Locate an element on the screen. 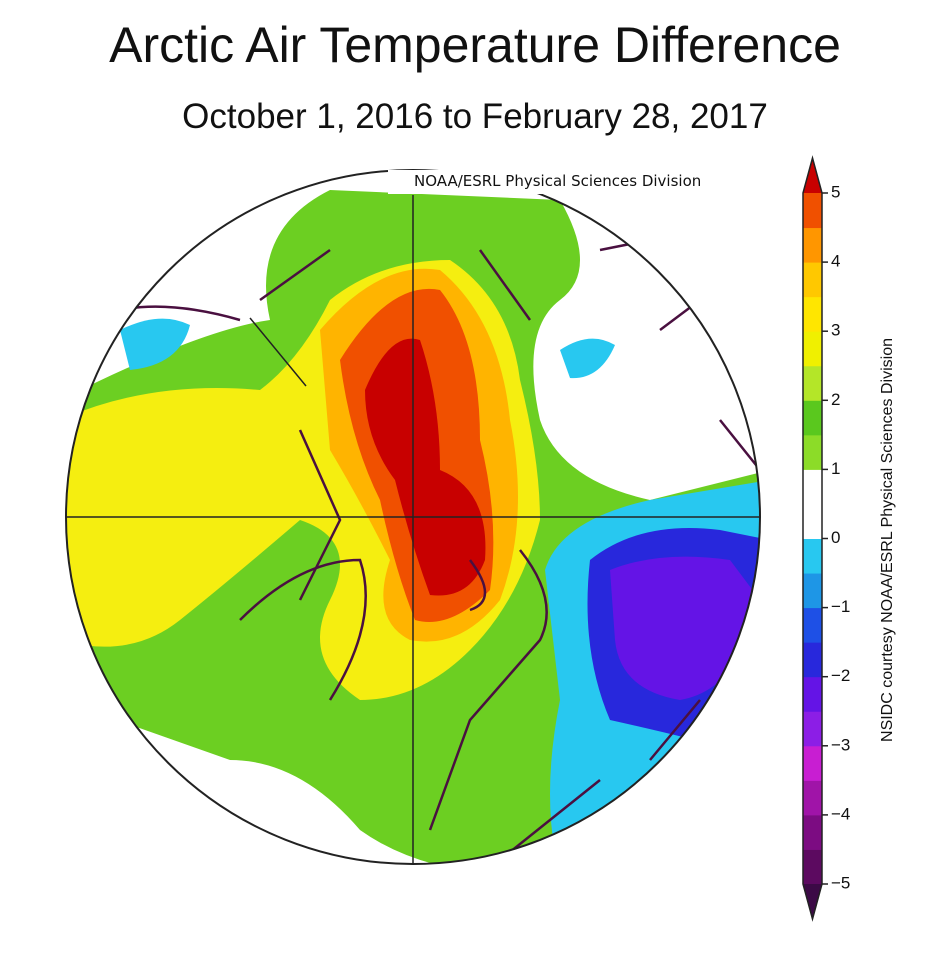 This screenshot has width=950, height=957. colorbar-tick-label: 5 is located at coordinates (835, 191).